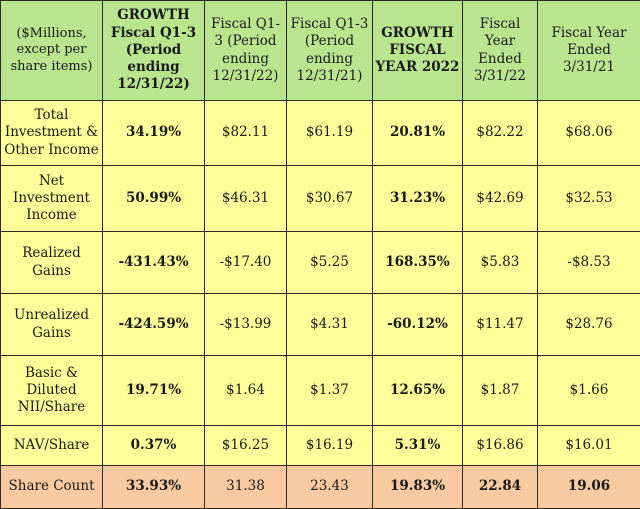  Describe the element at coordinates (589, 51) in the screenshot. I see `header-fy-3-31-21: Fiscal Year Ended 3/31/21` at that location.